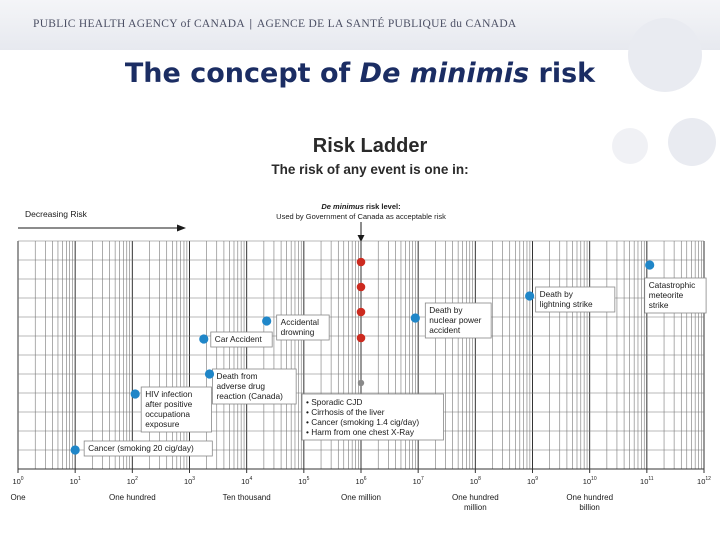 The height and width of the screenshot is (540, 720). What do you see at coordinates (250, 479) in the screenshot?
I see `tick-label-exponent: 4` at bounding box center [250, 479].